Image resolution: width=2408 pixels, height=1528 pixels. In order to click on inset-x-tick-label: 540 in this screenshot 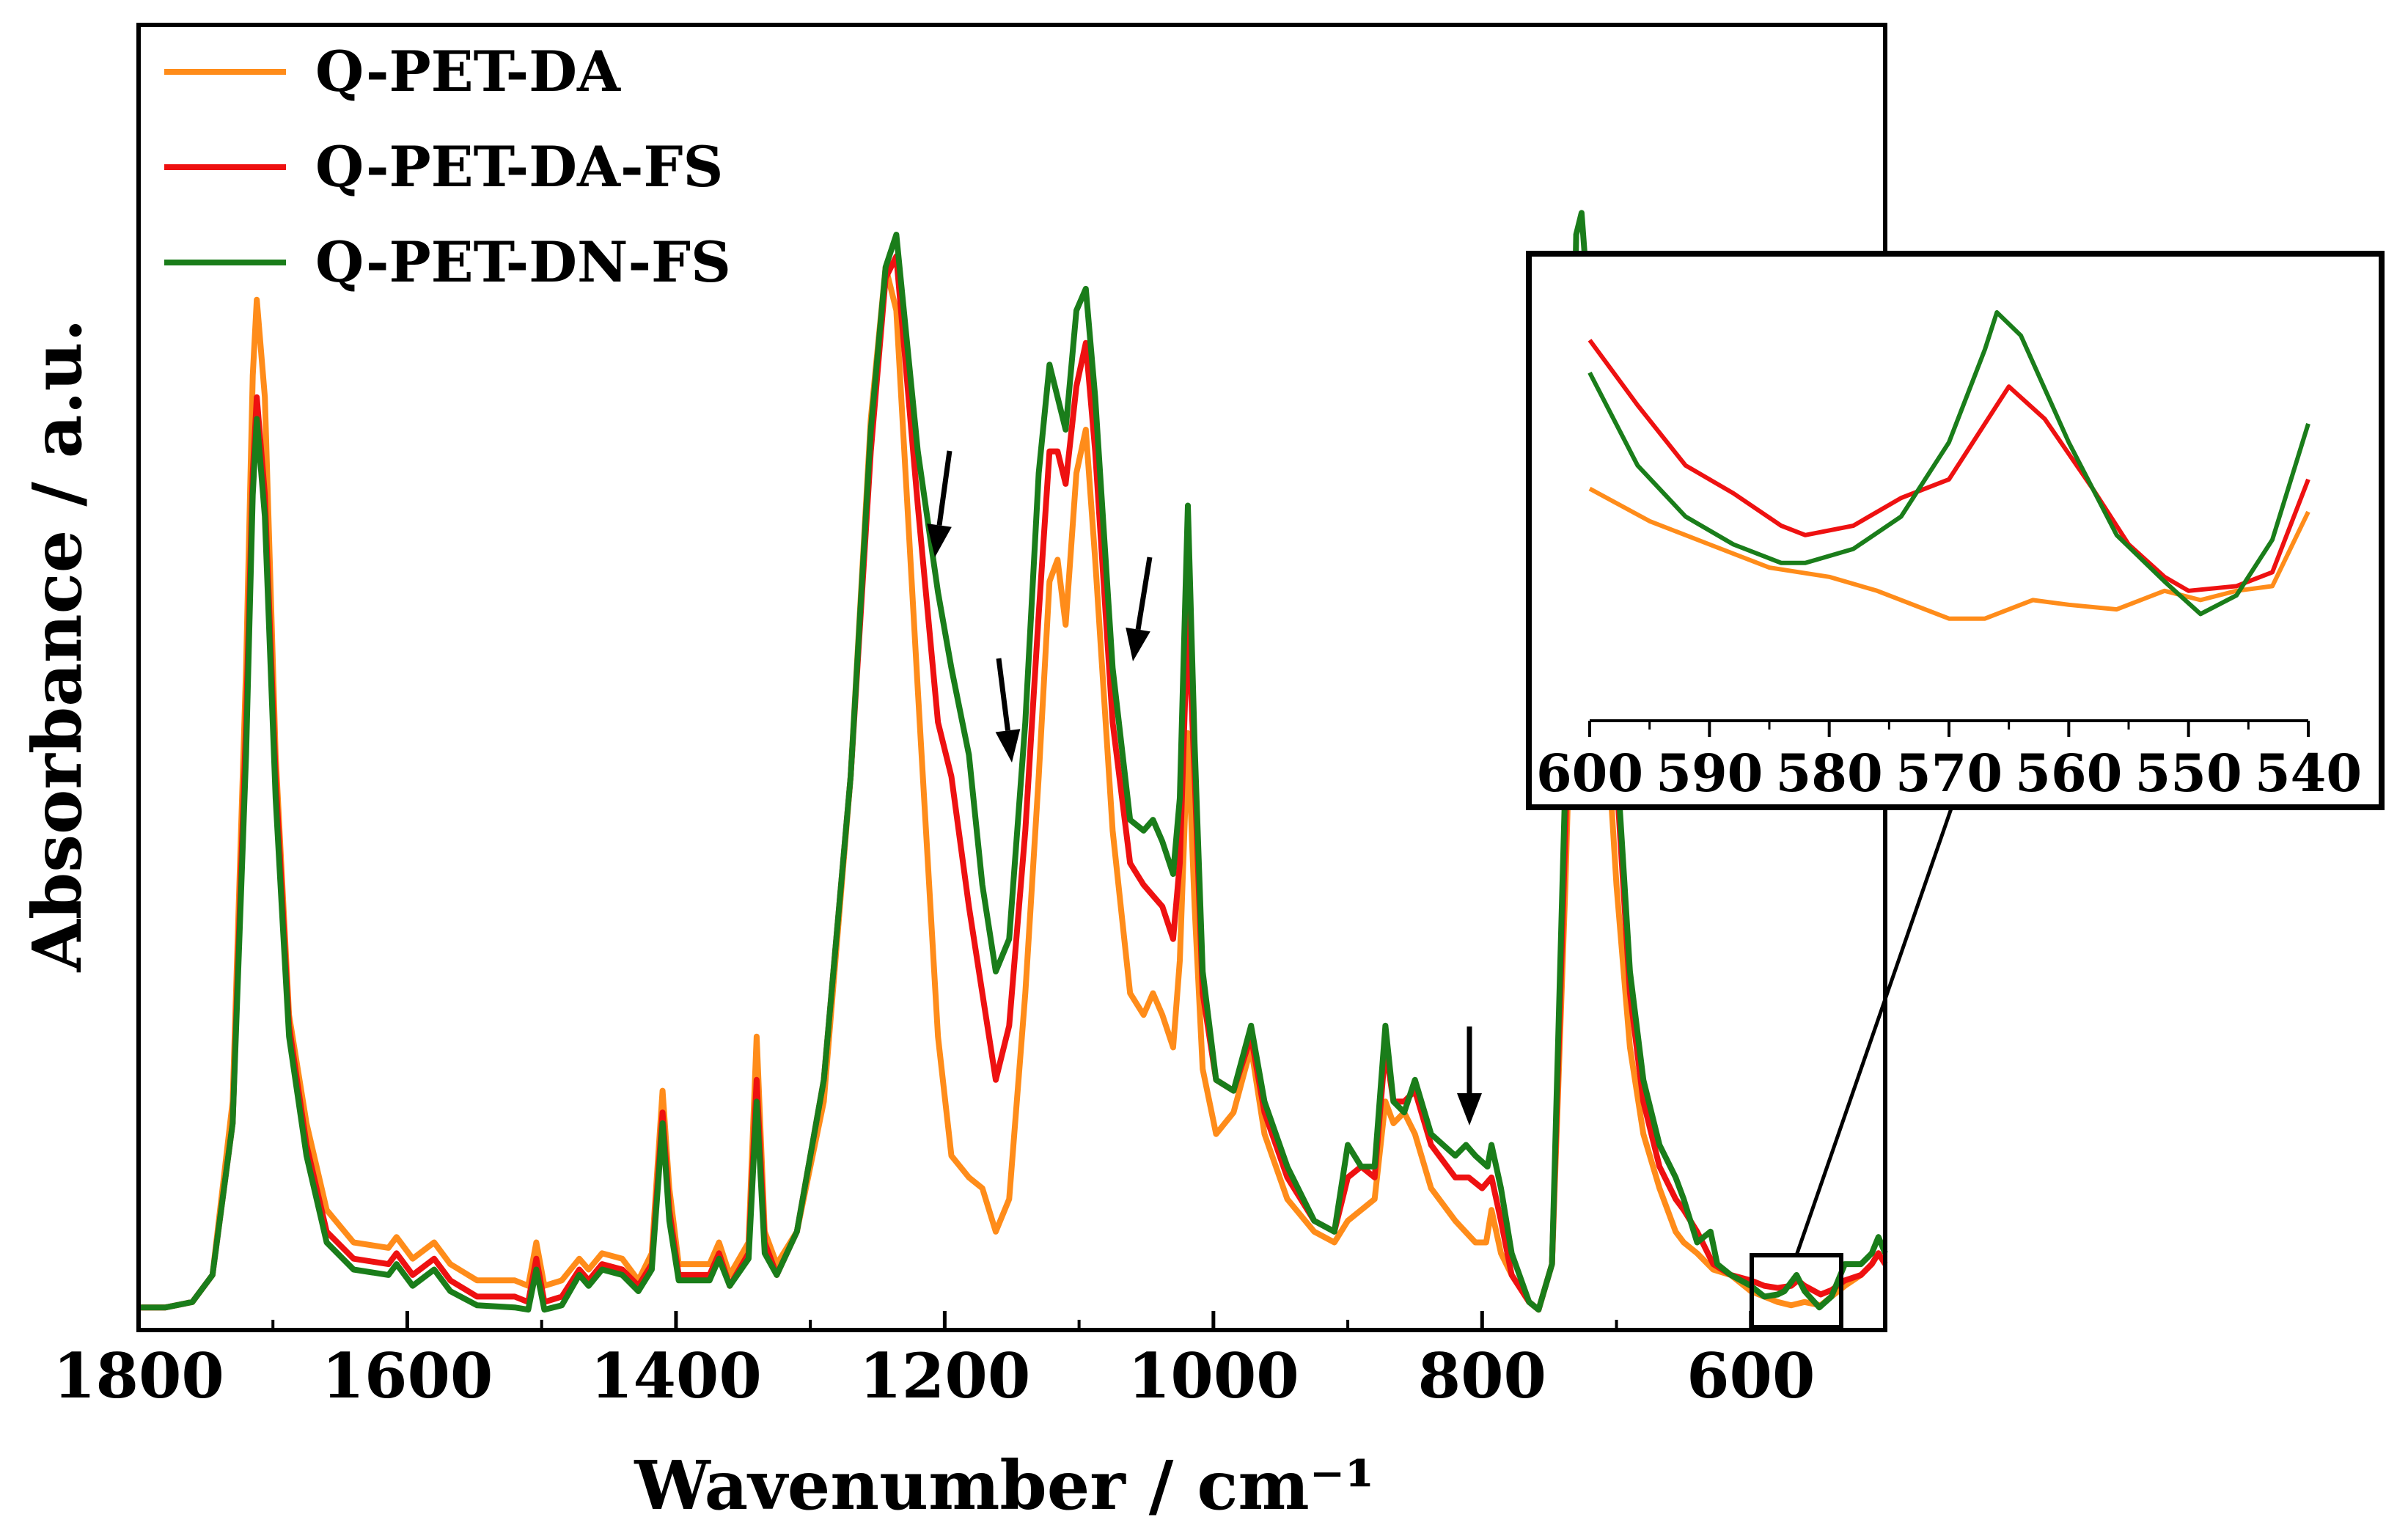, I will do `click(2309, 773)`.